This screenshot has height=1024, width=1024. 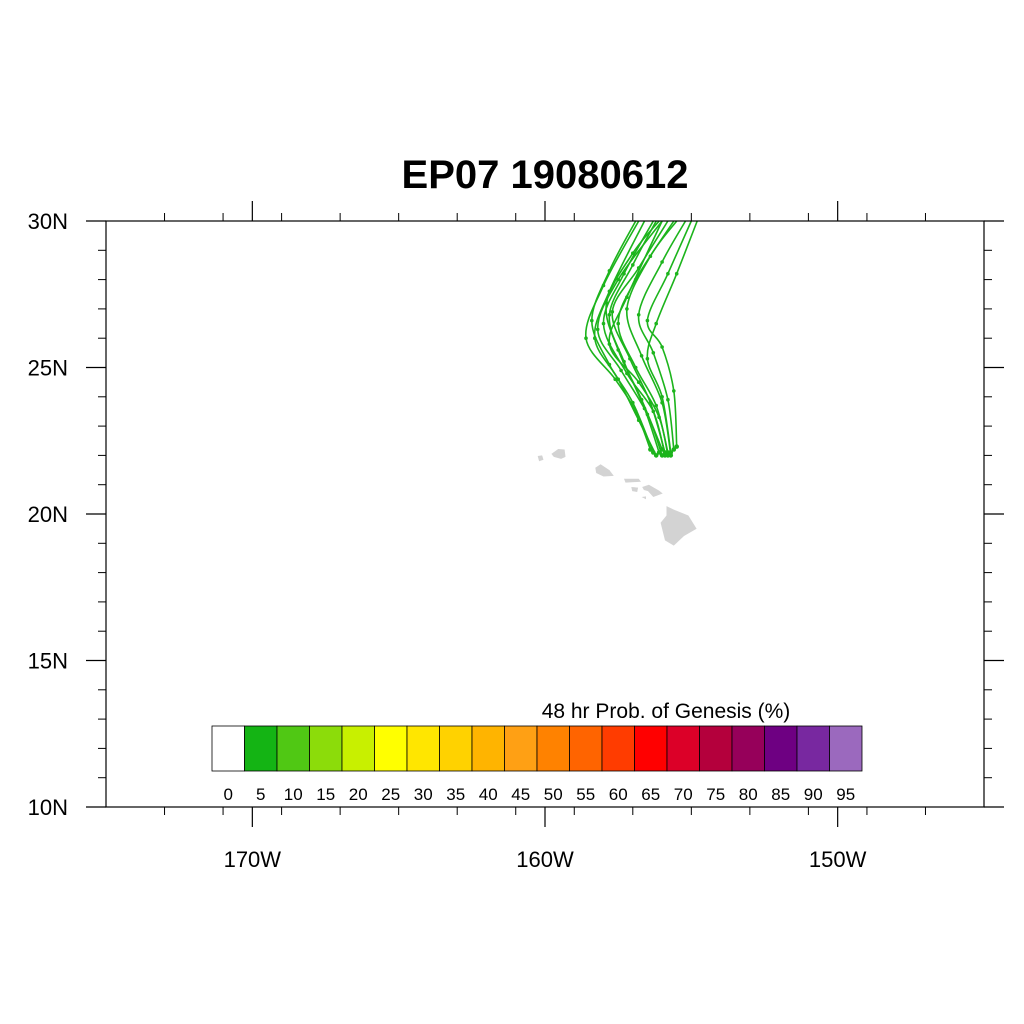 I want to click on colorbar-label: 75, so click(x=715, y=794).